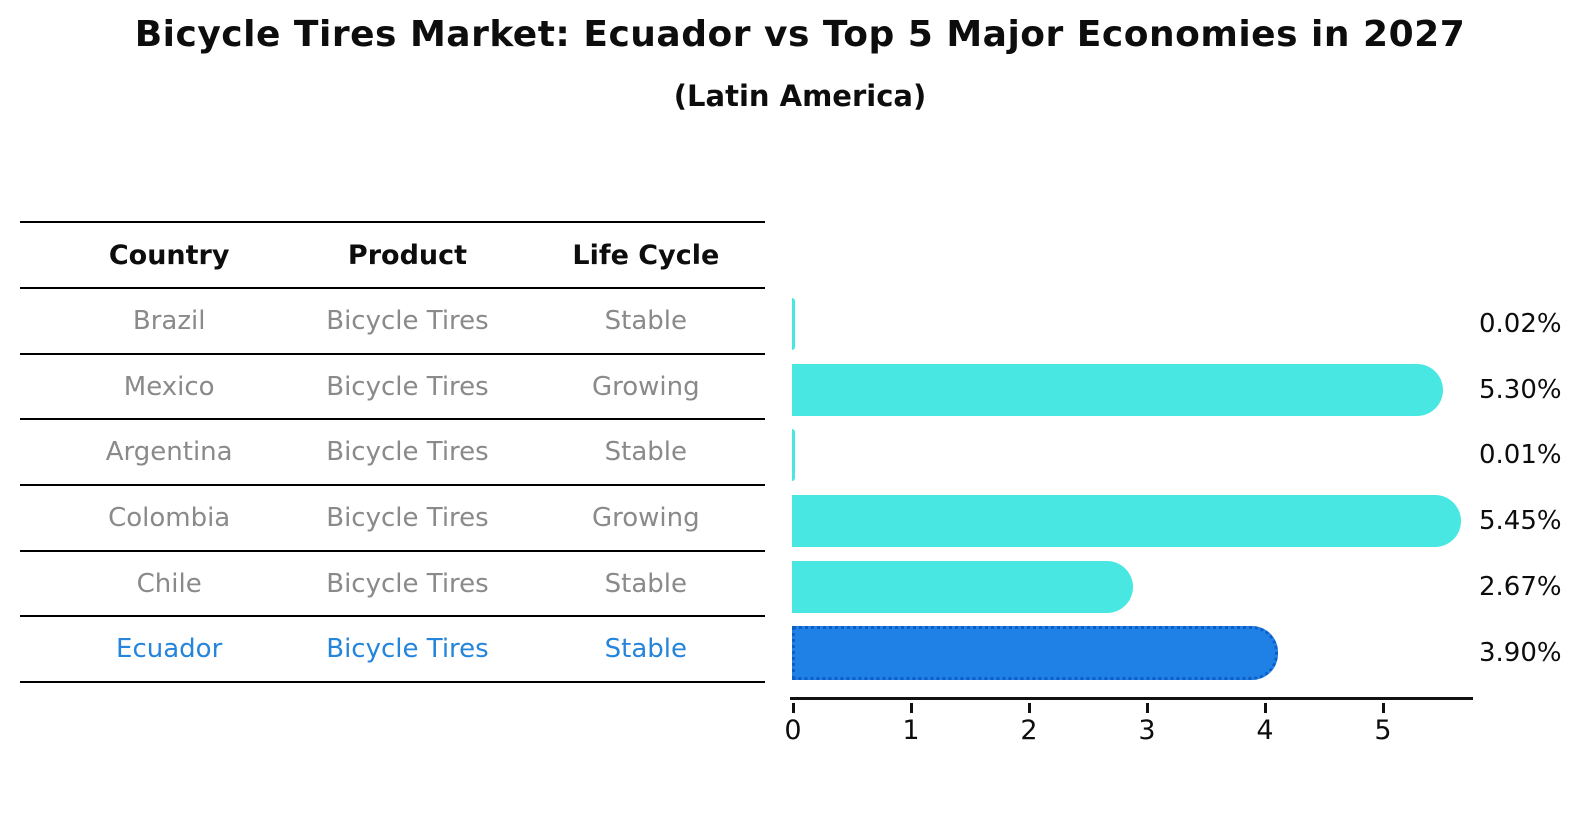 The width and height of the screenshot is (1586, 823). Describe the element at coordinates (1029, 730) in the screenshot. I see `x-axis-tick-label-2: 2` at that location.